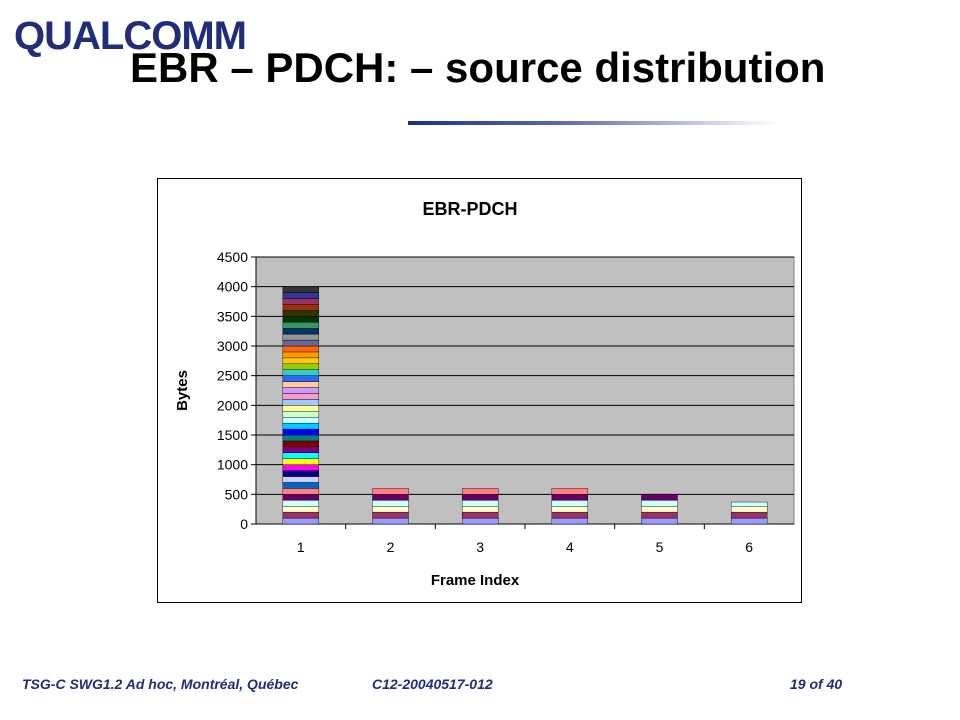  What do you see at coordinates (182, 390) in the screenshot?
I see `y-axis-title: Bytes` at bounding box center [182, 390].